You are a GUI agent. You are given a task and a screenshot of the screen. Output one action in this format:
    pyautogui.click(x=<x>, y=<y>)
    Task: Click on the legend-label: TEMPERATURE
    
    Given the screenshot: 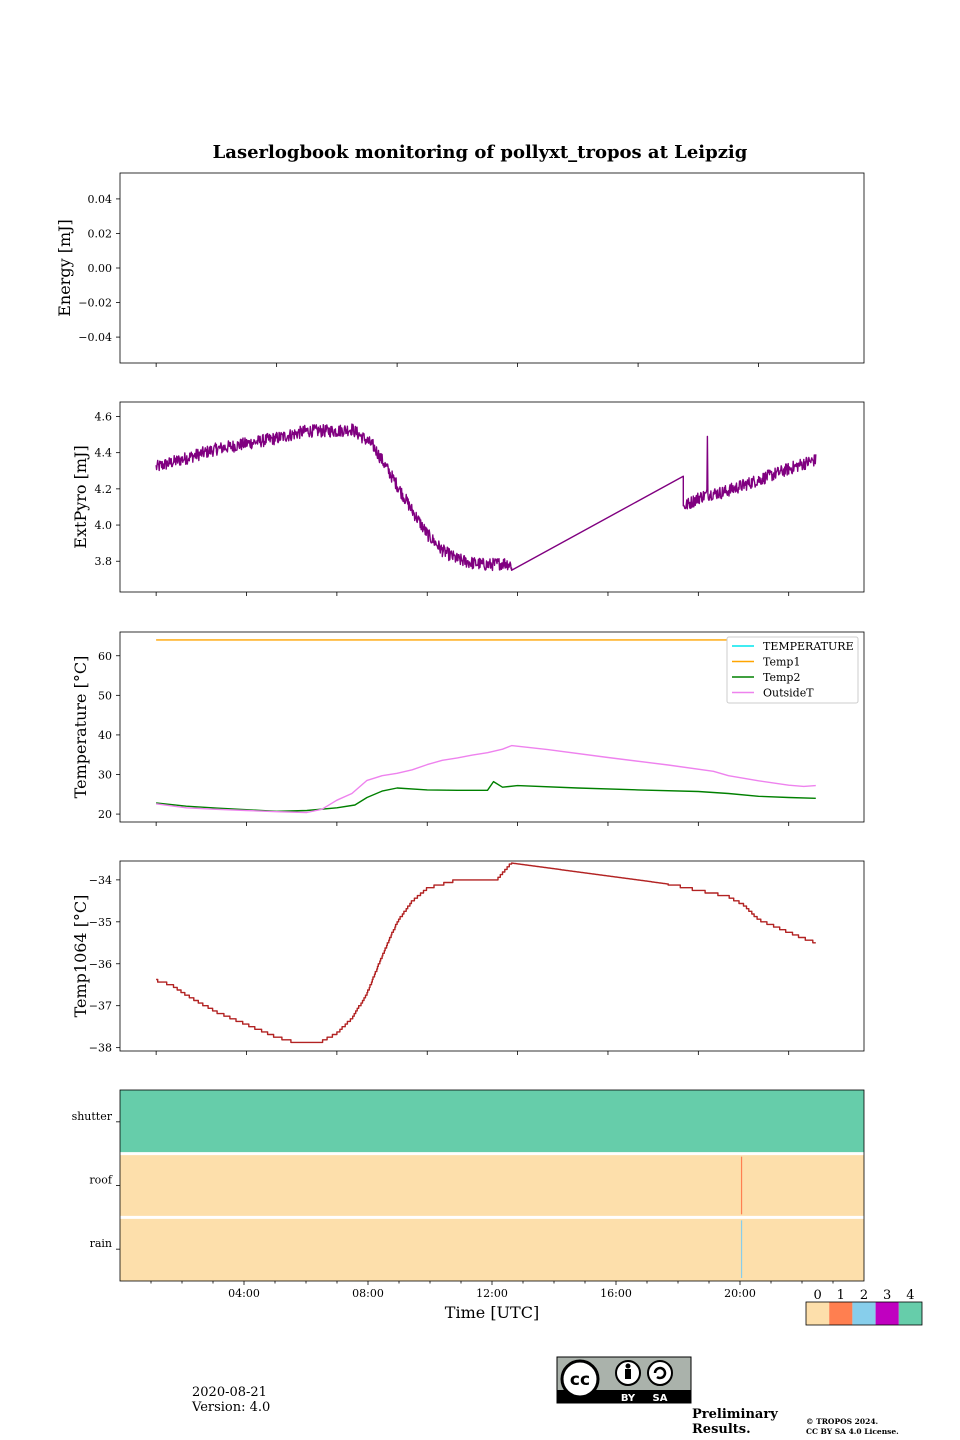 What is the action you would take?
    pyautogui.click(x=808, y=646)
    